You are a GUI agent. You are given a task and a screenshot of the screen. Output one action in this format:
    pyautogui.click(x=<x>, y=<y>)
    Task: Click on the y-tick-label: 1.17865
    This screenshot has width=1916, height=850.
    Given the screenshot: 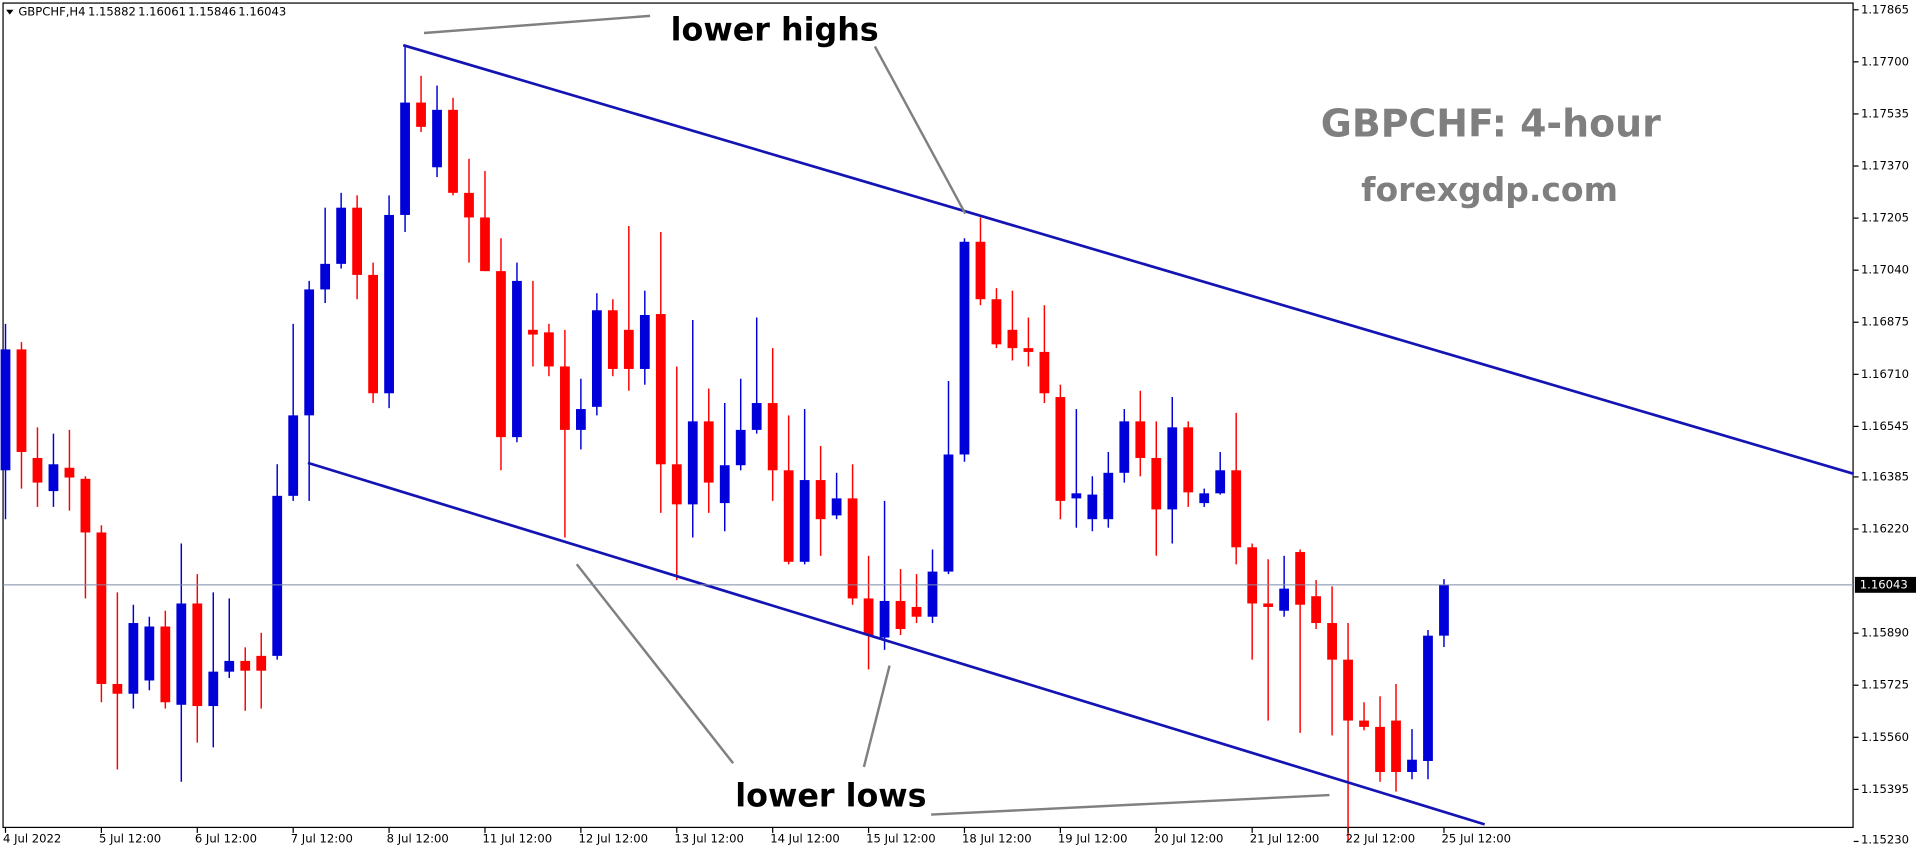 What is the action you would take?
    pyautogui.click(x=1885, y=9)
    